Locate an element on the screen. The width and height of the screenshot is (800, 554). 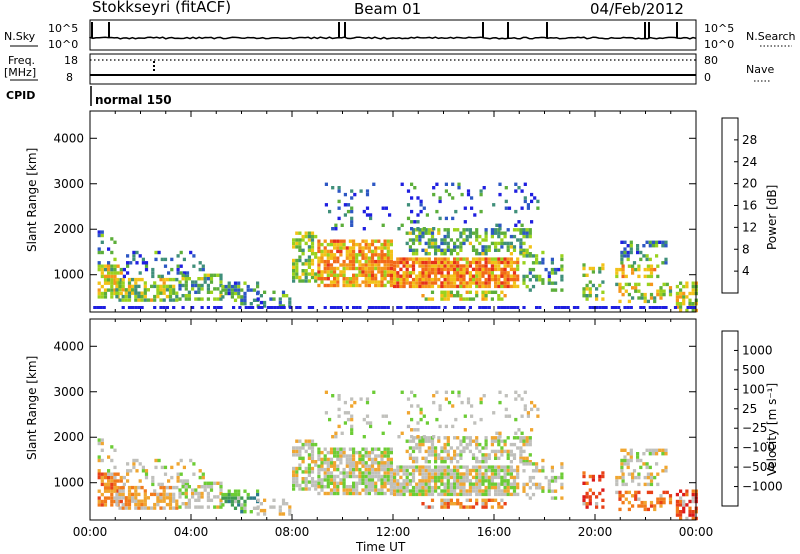
x-tick-label: 20:00 is located at coordinates (595, 532).